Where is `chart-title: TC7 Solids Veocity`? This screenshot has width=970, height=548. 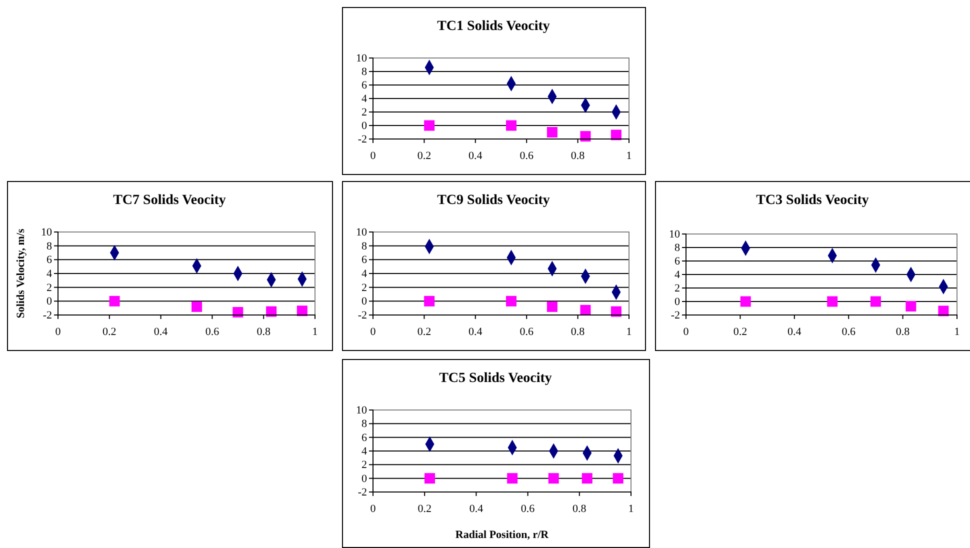
chart-title: TC7 Solids Veocity is located at coordinates (169, 200).